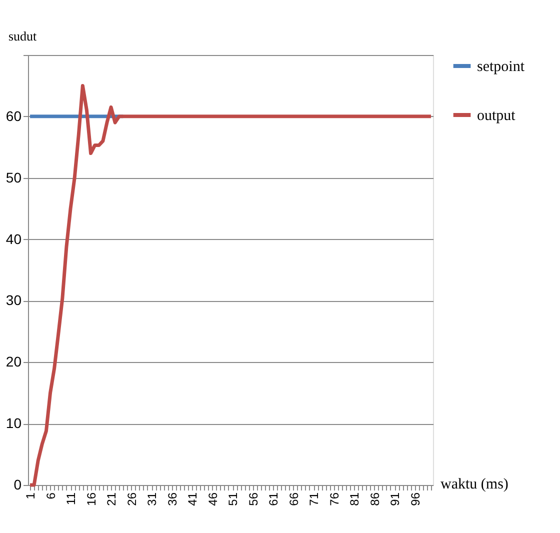 This screenshot has height=533, width=560. Describe the element at coordinates (14, 300) in the screenshot. I see `y-tick-label: 30` at that location.